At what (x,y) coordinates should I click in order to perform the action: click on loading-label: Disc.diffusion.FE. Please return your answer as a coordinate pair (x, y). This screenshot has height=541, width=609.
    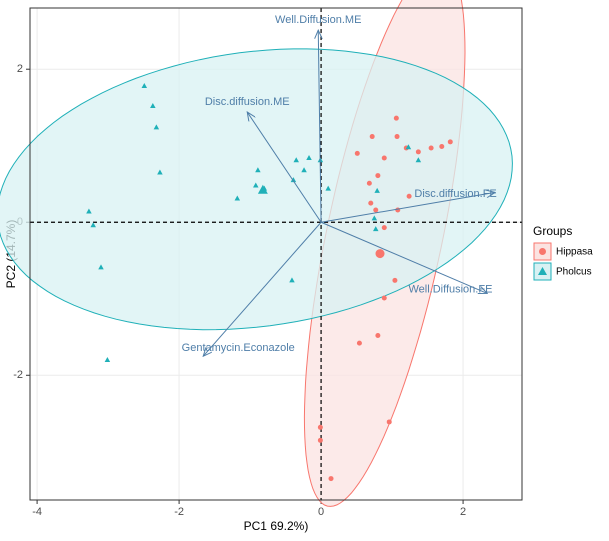
    Looking at the image, I should click on (455, 194).